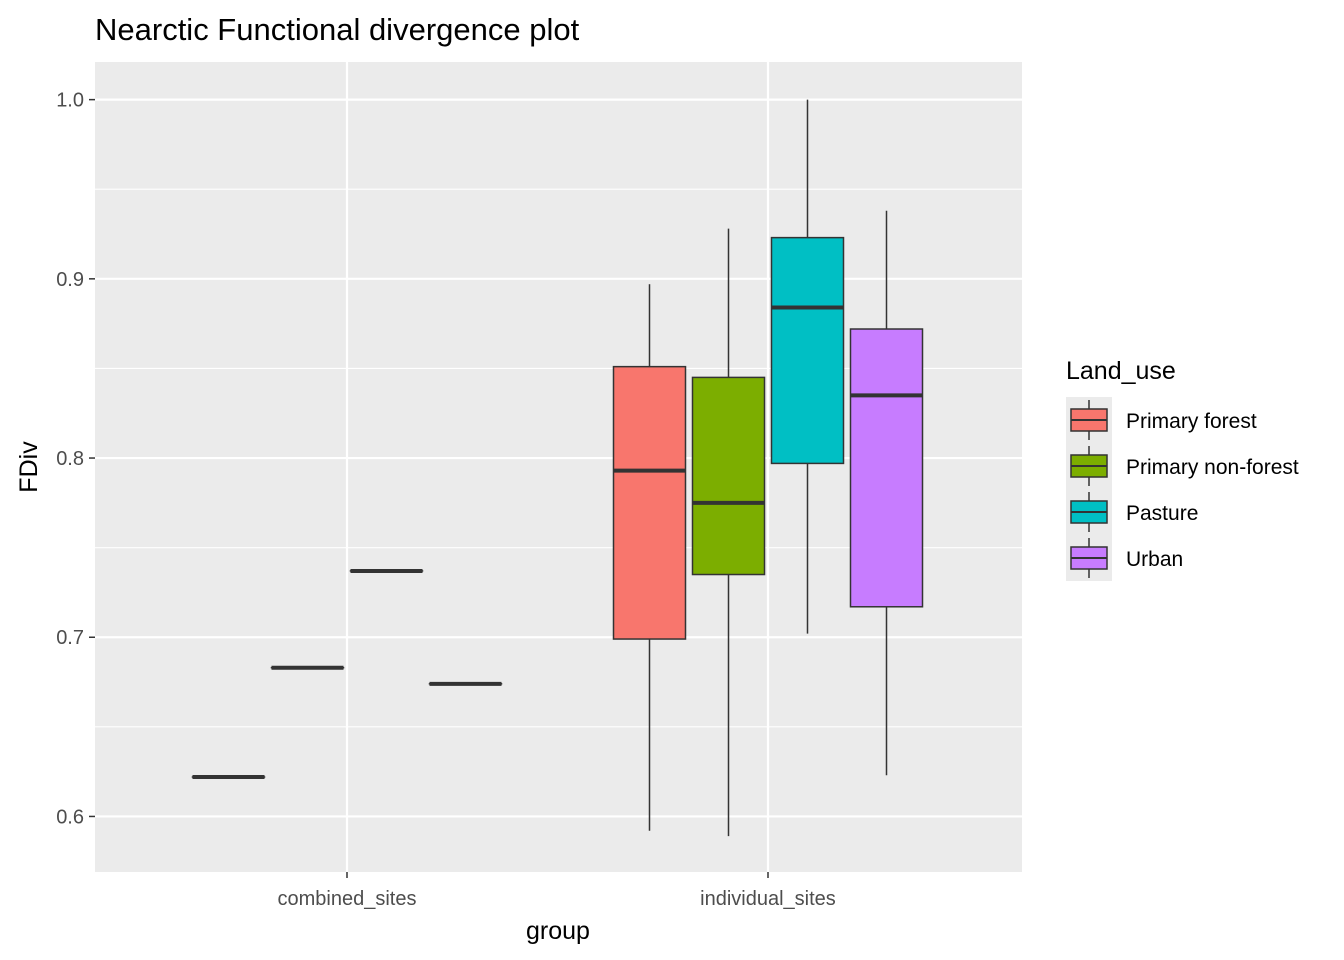 The image size is (1344, 960). I want to click on y-axis-title: FDiv, so click(29, 467).